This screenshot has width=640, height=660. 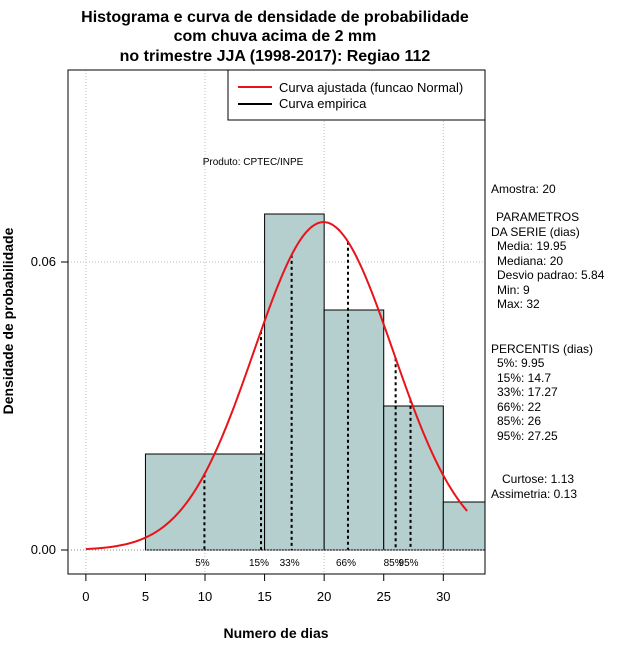 I want to click on stat-percentis-title: PERCENTIS (dias), so click(x=542, y=349).